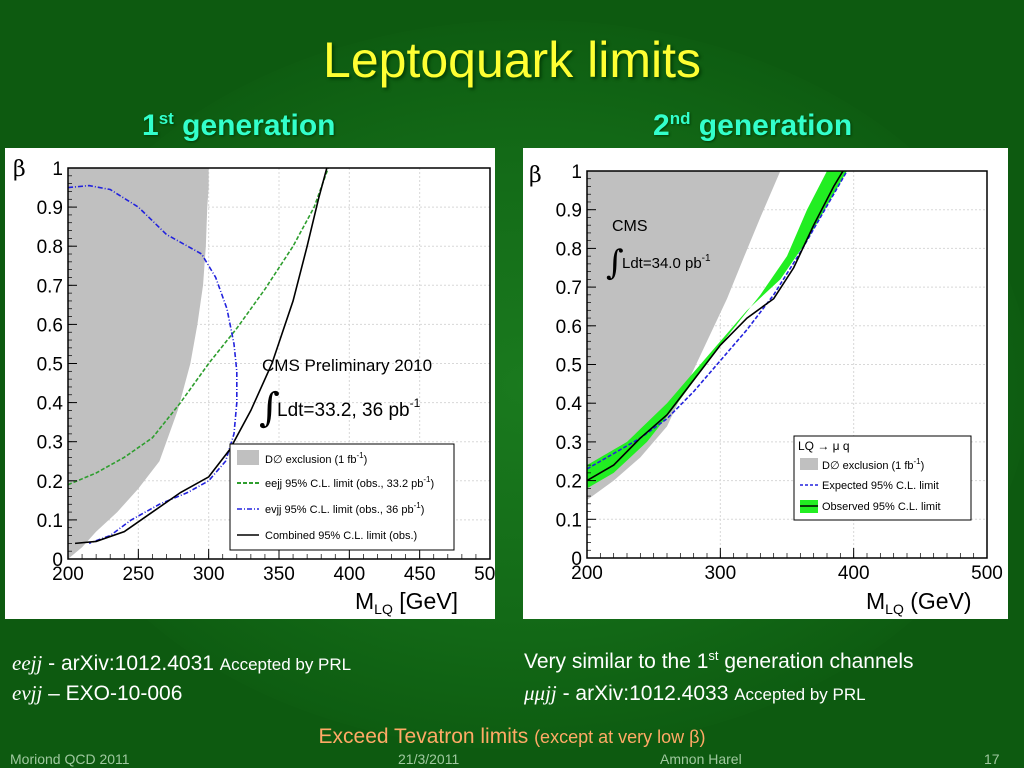 This screenshot has height=768, width=1024. I want to click on legend-label-evjj: evjj 95% C.L. limit (obs., 36 pb-1), so click(344, 508).